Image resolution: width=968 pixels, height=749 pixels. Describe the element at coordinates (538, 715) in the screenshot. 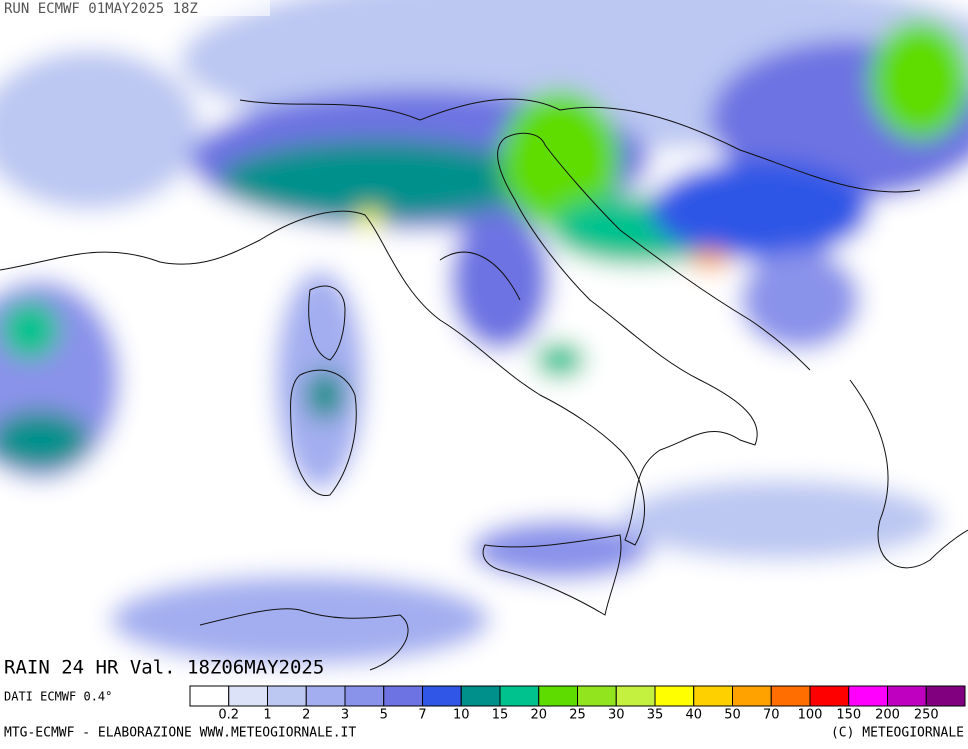

I see `legend-label: 20` at that location.